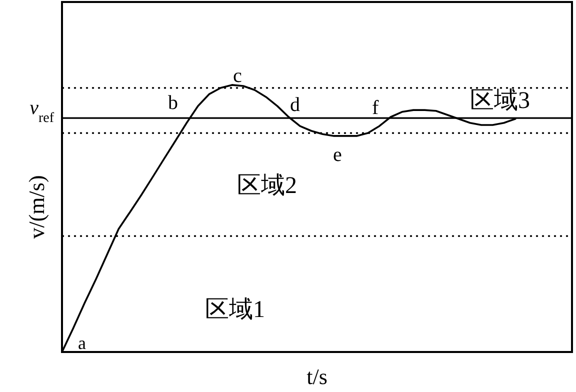  Describe the element at coordinates (173, 103) in the screenshot. I see `annotation: b` at that location.